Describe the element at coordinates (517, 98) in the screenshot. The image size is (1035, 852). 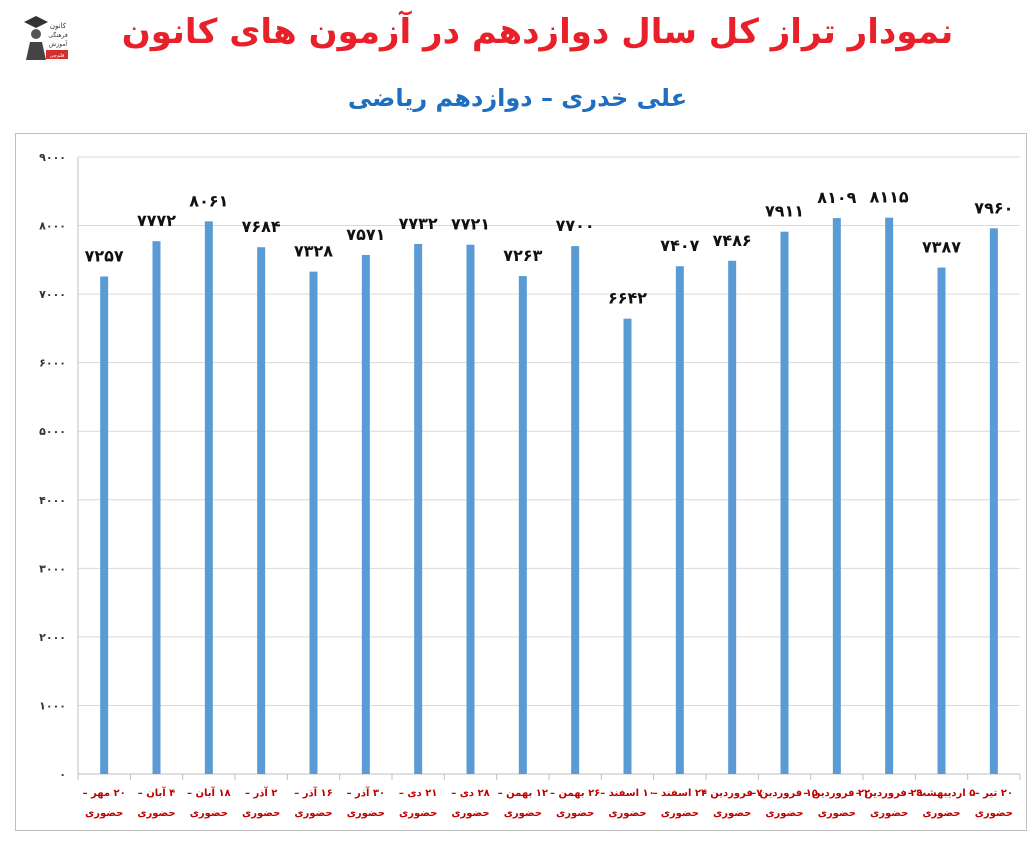
I see `page-subtitle: علی خدری – دوازدهم ریاضی` at that location.